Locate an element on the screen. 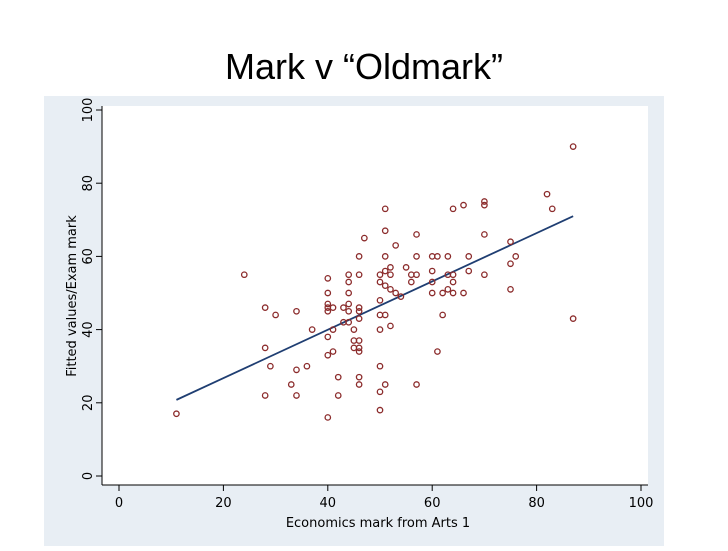 This screenshot has height=551, width=728. x-tick-label: 20 is located at coordinates (223, 503).